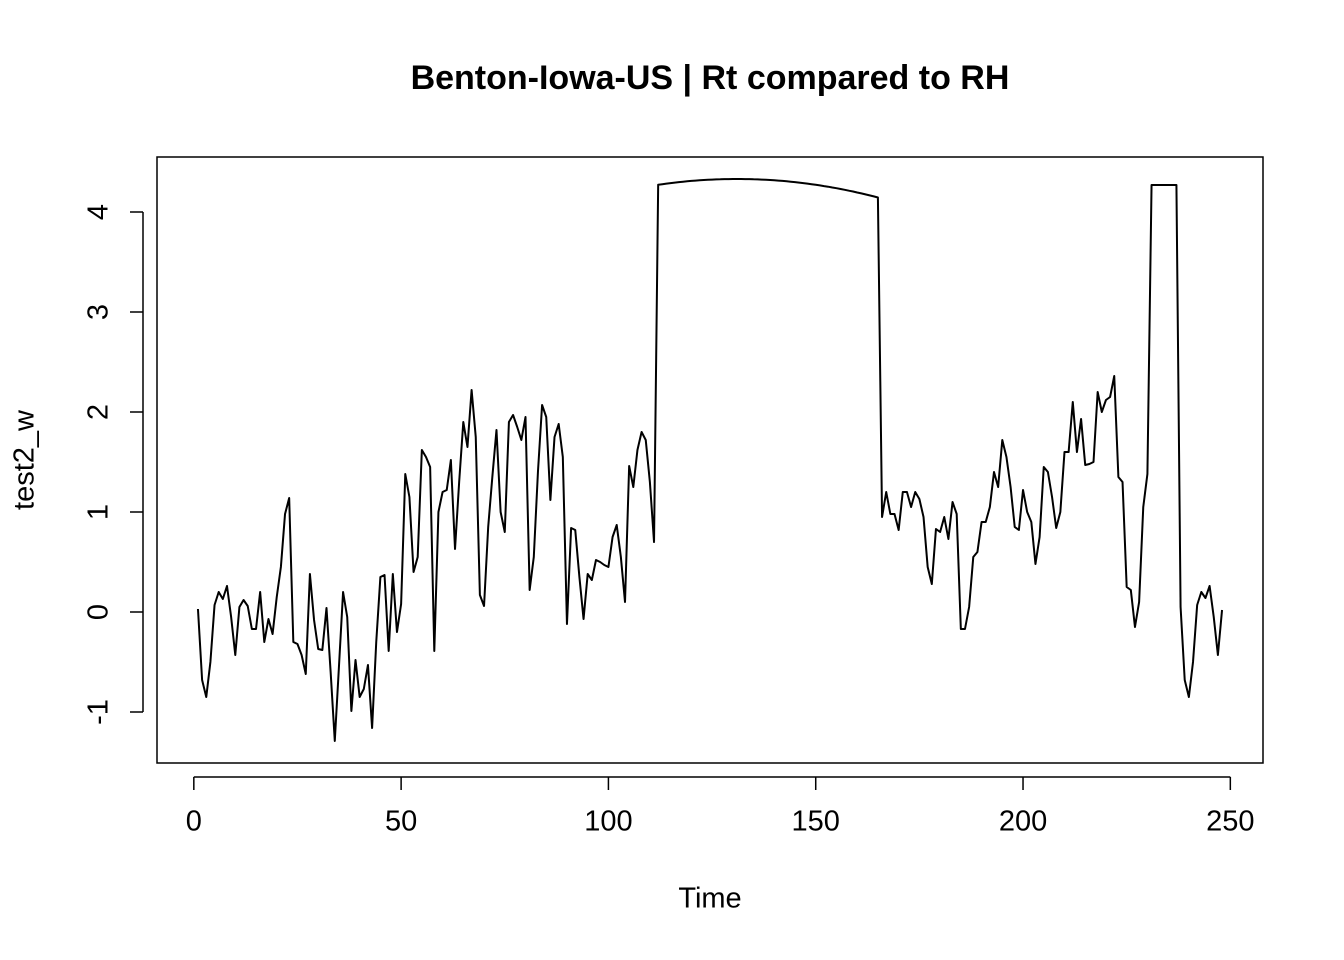  What do you see at coordinates (99, 712) in the screenshot?
I see `y-tick-label: -1` at bounding box center [99, 712].